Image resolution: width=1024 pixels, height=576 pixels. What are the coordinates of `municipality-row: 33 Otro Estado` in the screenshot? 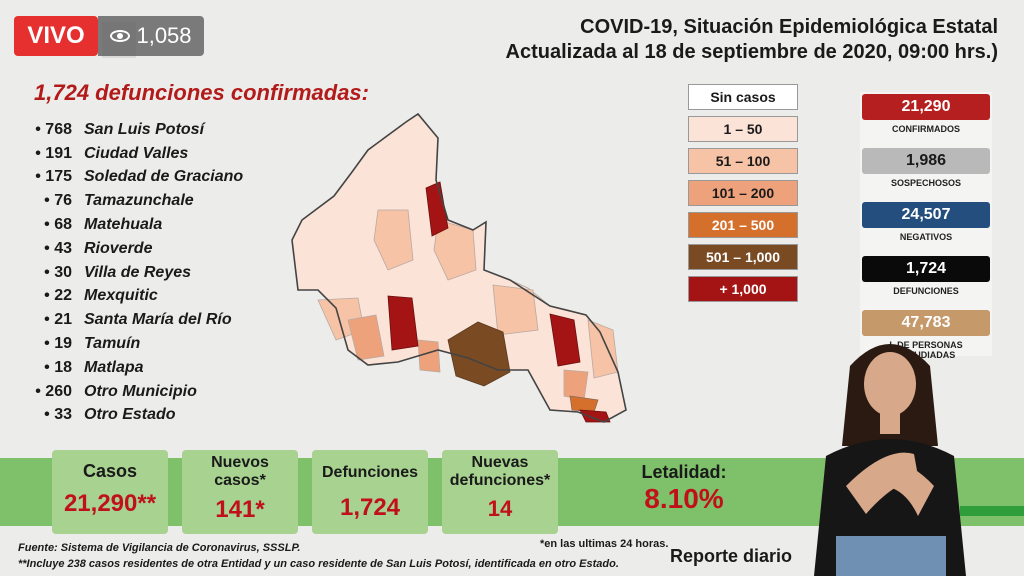 It's located at (152, 416).